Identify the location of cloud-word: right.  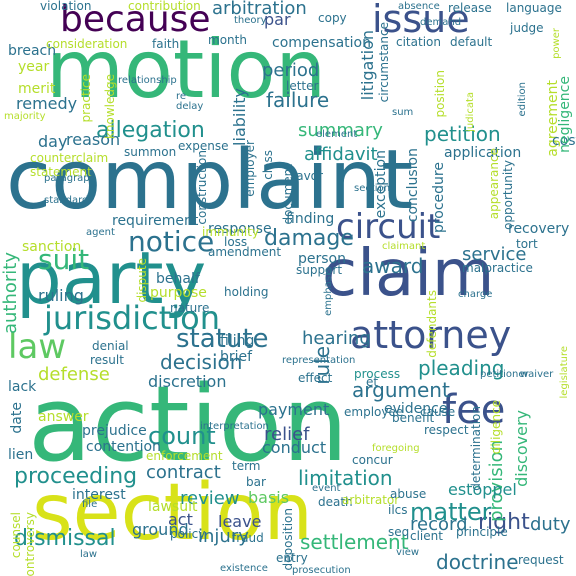
(504, 522).